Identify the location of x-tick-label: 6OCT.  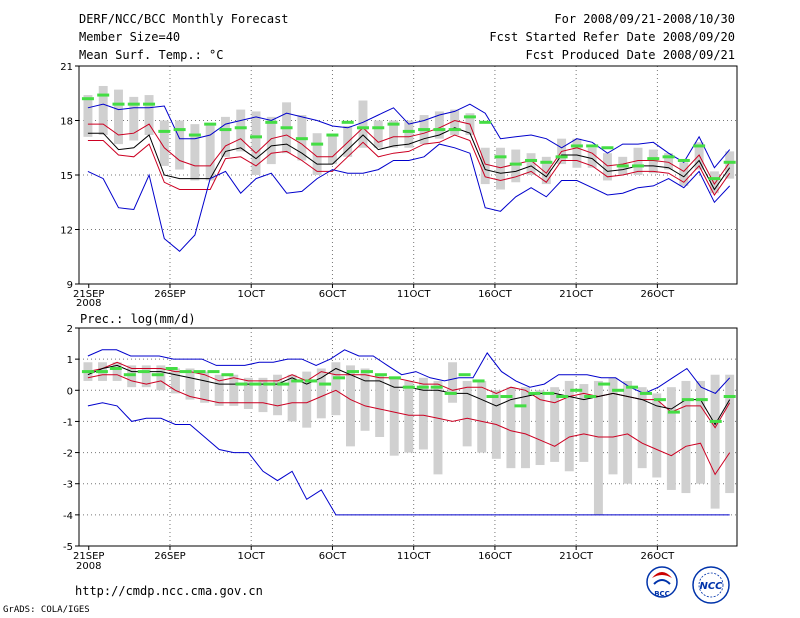
(333, 294).